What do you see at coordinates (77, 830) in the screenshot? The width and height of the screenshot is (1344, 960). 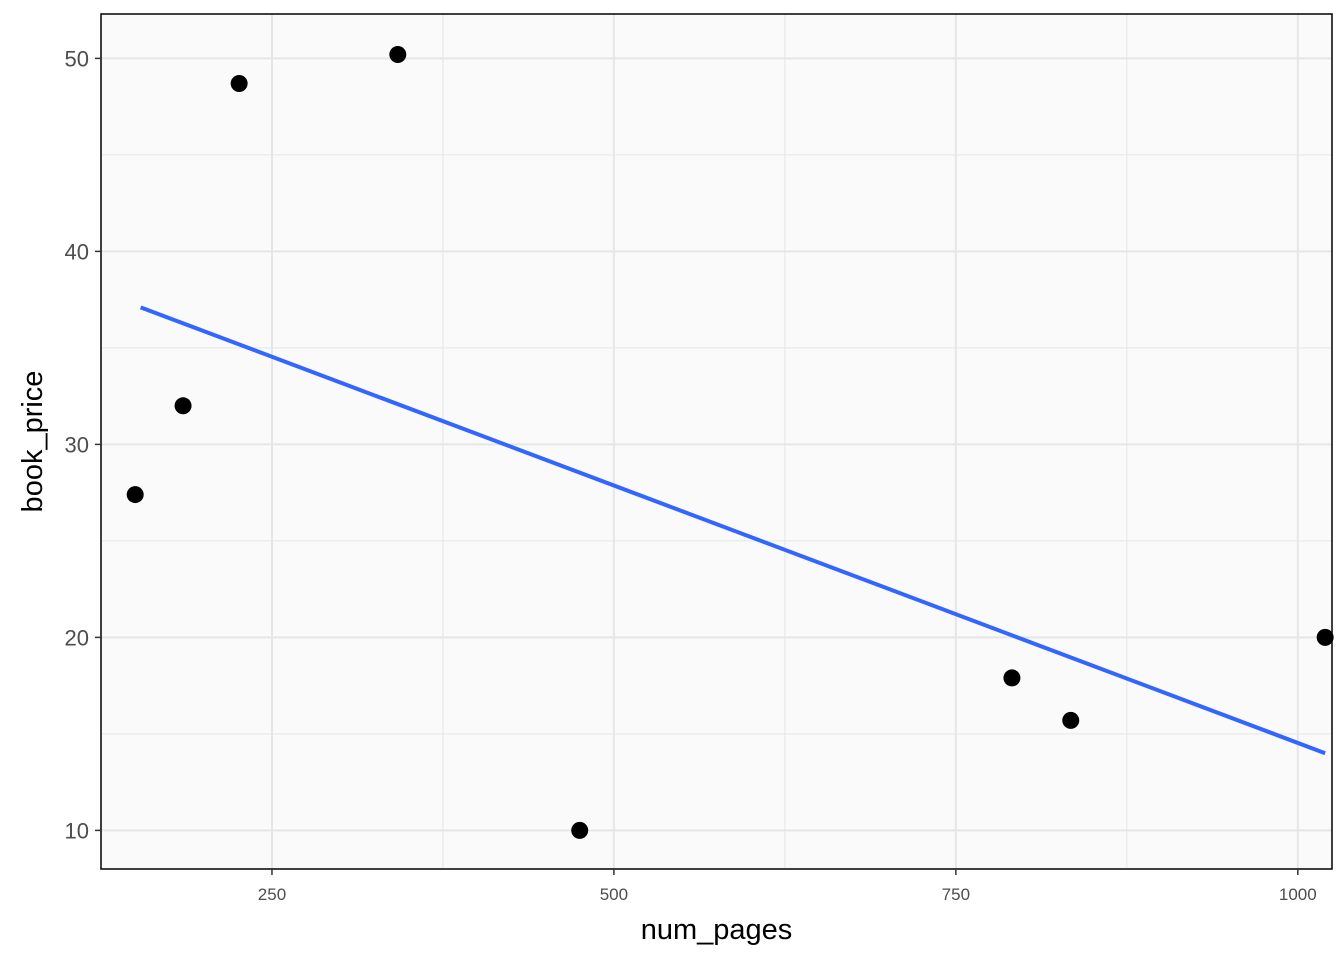 I see `y-tick-label: 10` at bounding box center [77, 830].